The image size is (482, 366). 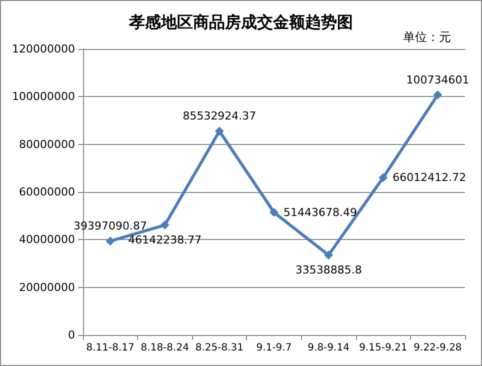 I want to click on y-tick-label: 0, so click(x=71, y=335).